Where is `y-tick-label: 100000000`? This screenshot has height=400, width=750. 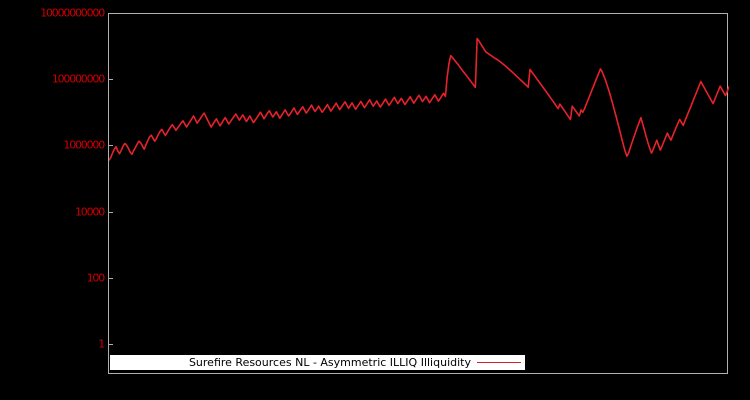
y-tick-label: 100000000 is located at coordinates (78, 79).